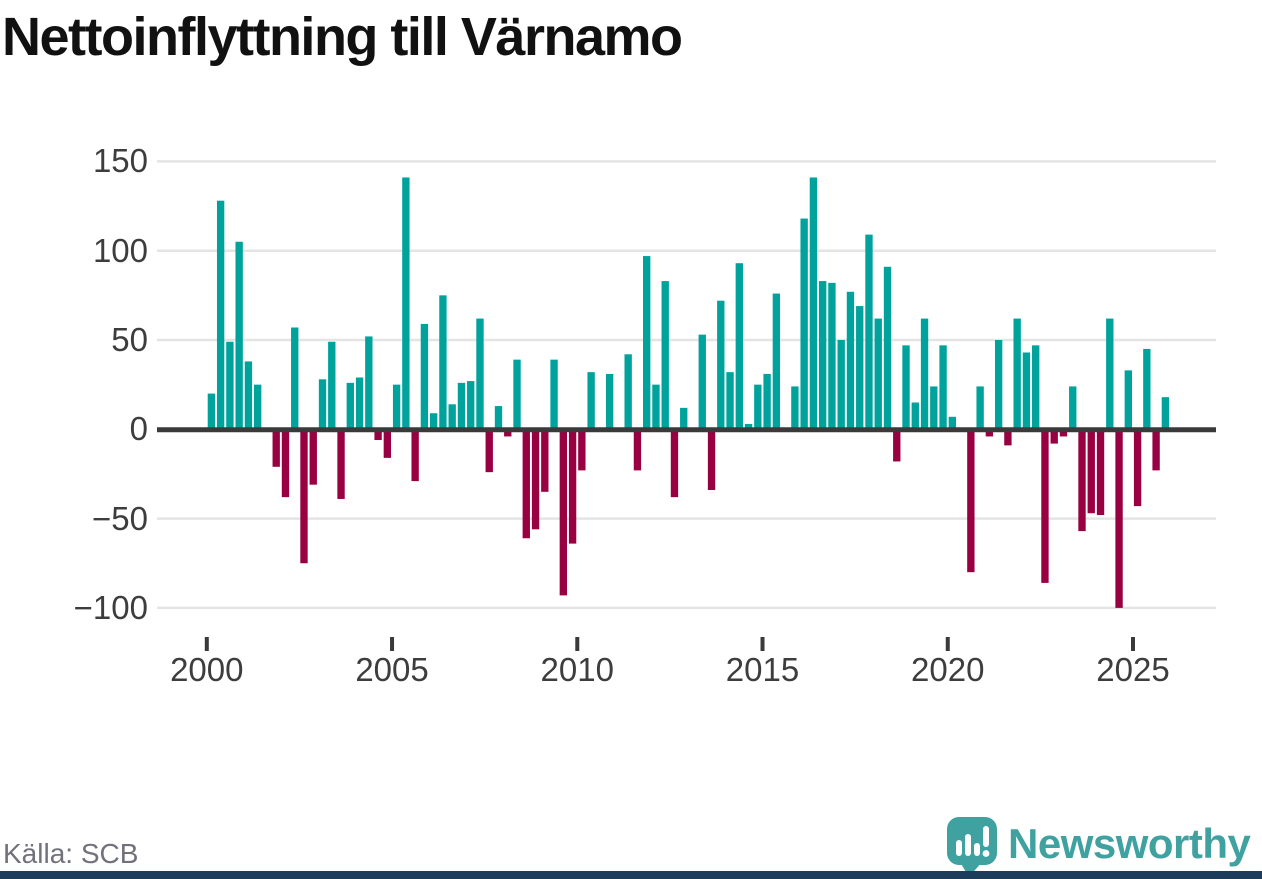  What do you see at coordinates (120, 161) in the screenshot?
I see `y-axis-label: 150` at bounding box center [120, 161].